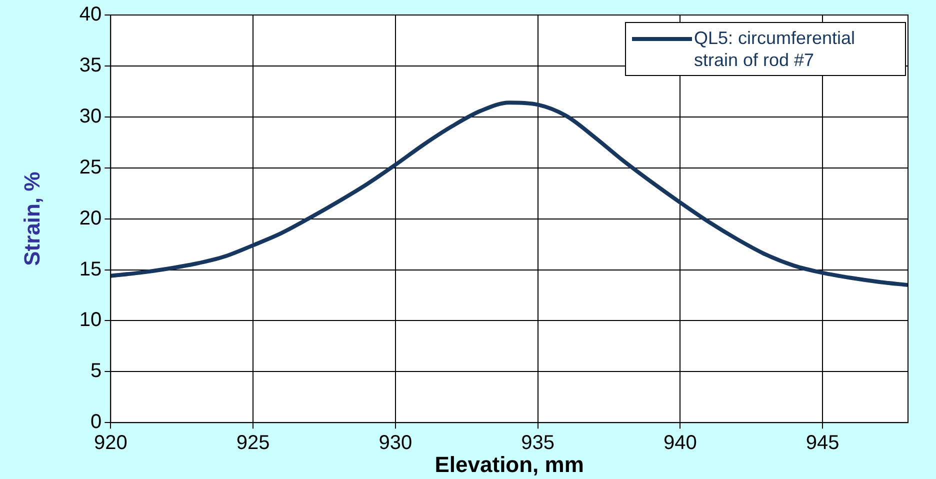  I want to click on y-tick-label: 30, so click(90, 116).